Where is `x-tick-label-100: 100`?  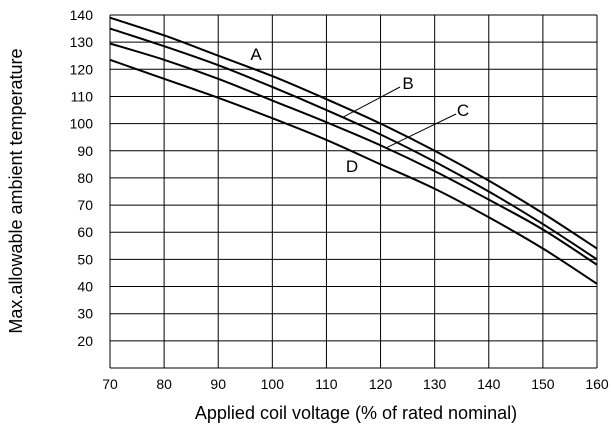 x-tick-label-100: 100 is located at coordinates (273, 384).